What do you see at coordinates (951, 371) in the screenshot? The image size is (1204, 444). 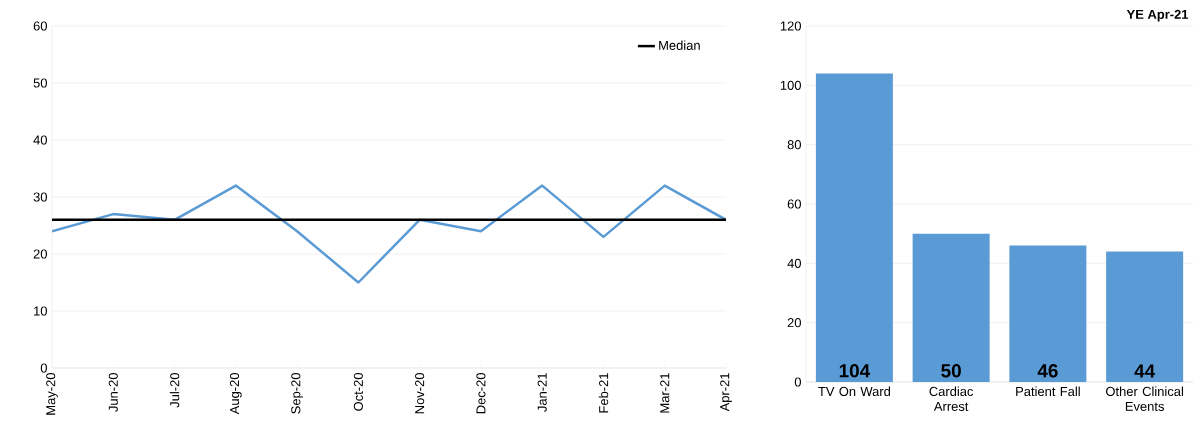 I see `data-label: 50` at bounding box center [951, 371].